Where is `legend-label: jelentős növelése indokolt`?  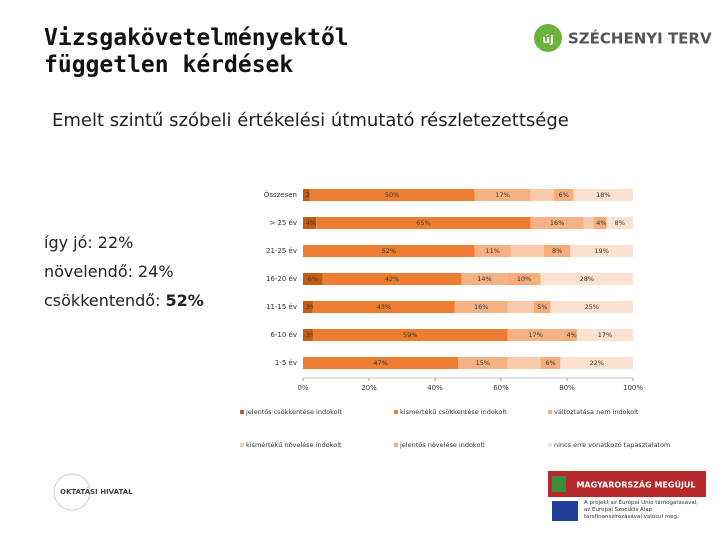
legend-label: jelentős növelése indokolt is located at coordinates (442, 444).